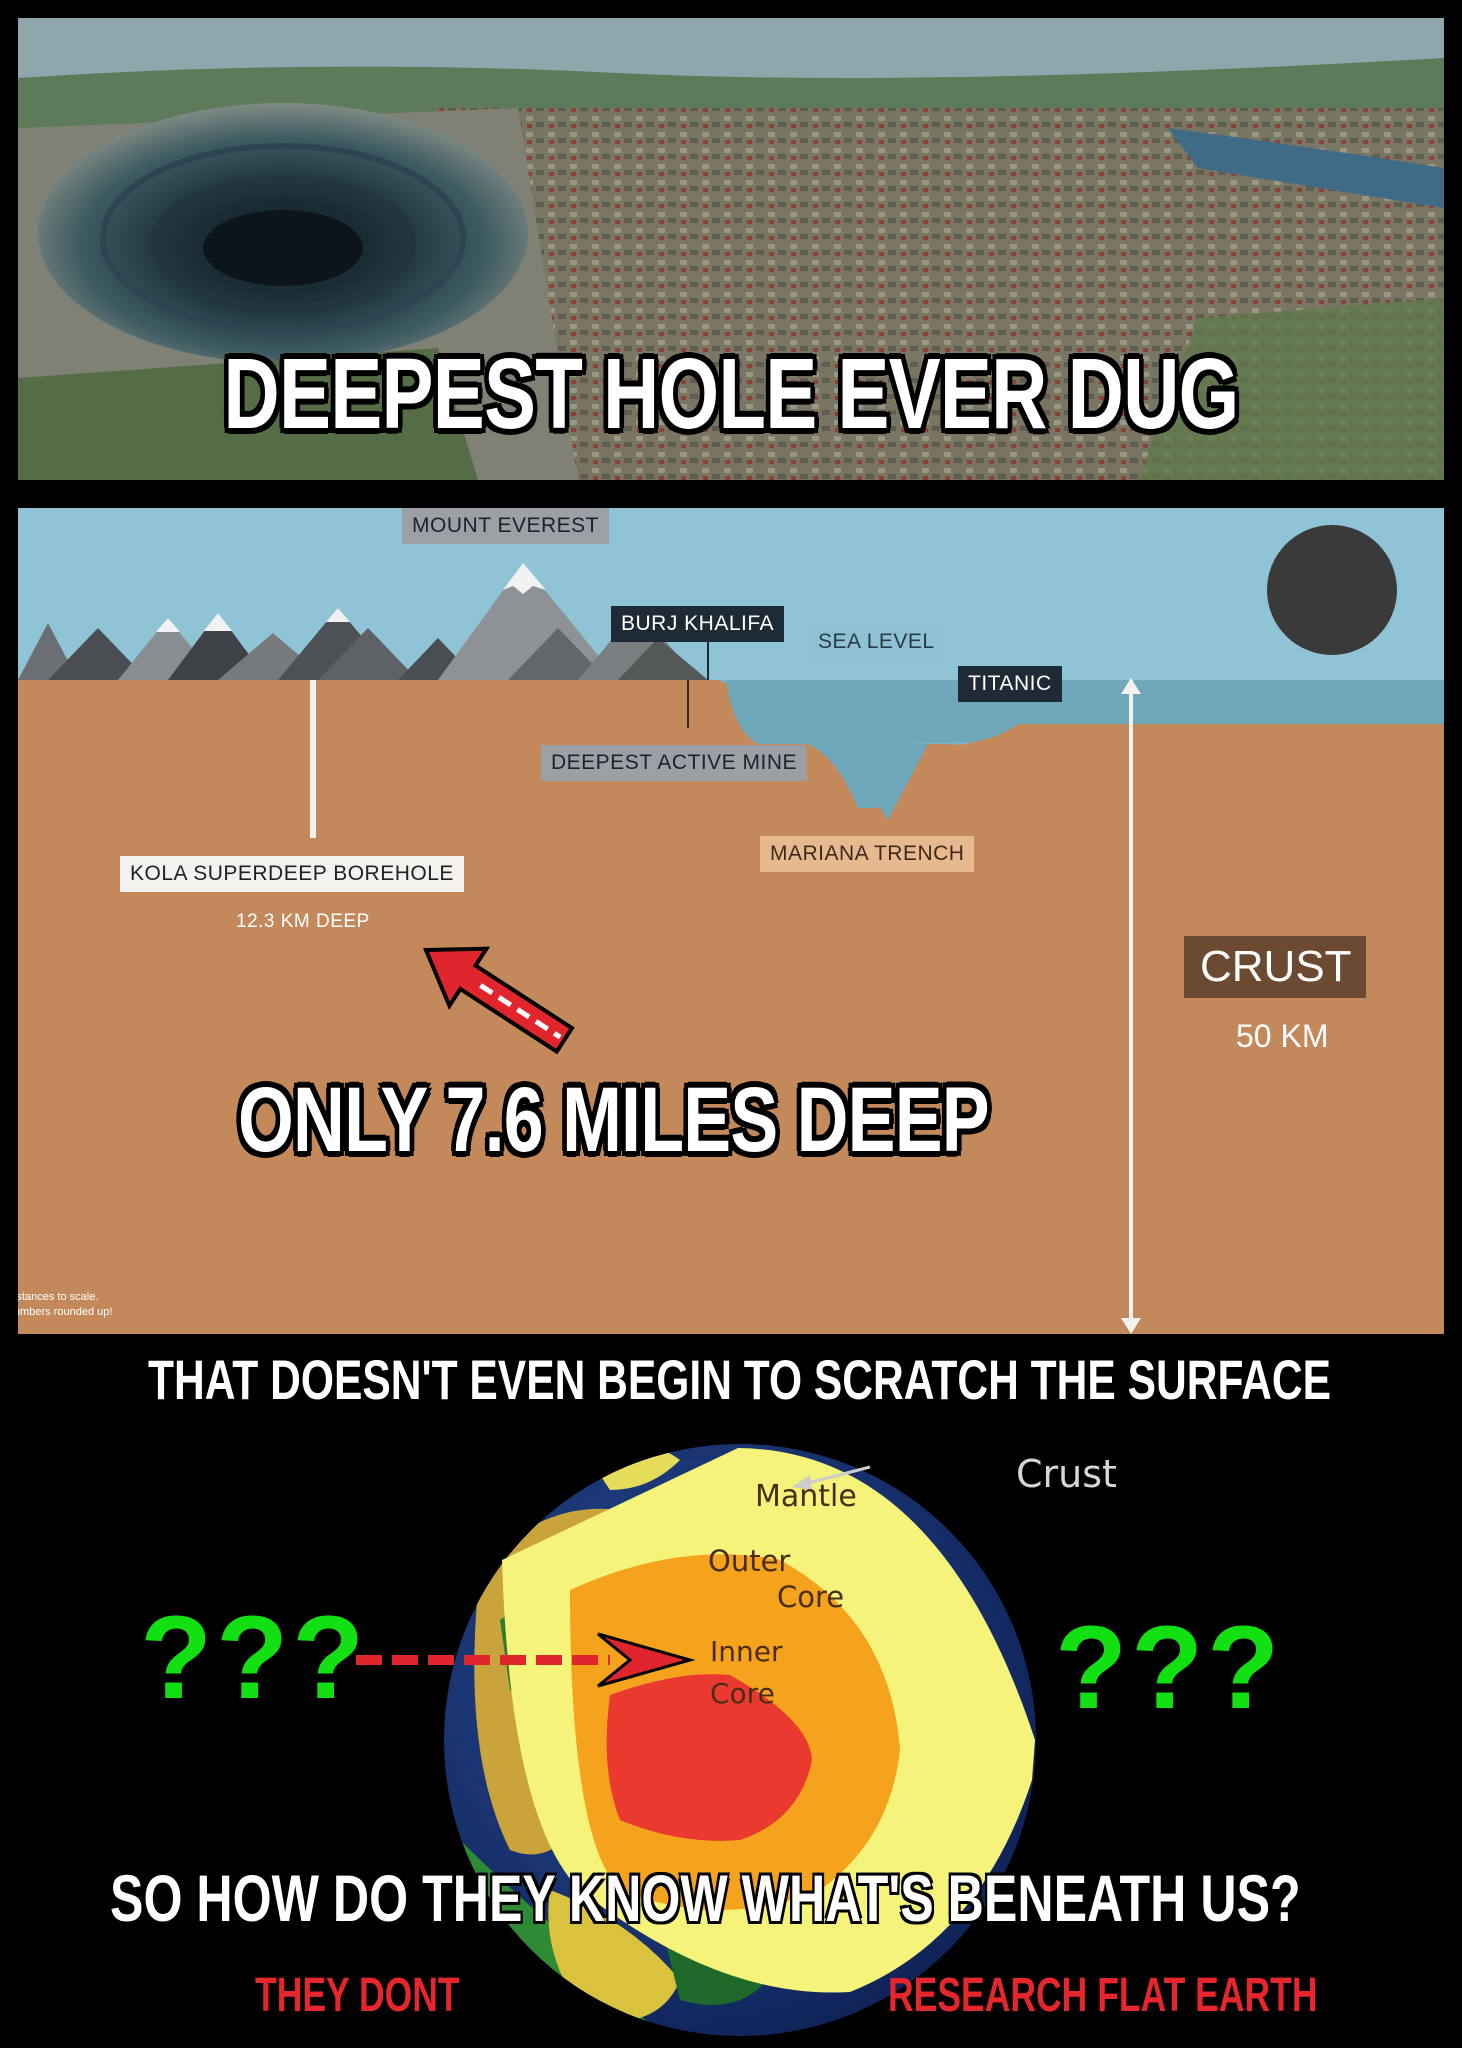 The height and width of the screenshot is (2048, 1462). Describe the element at coordinates (58, 1297) in the screenshot. I see `footnote-line-1: istances to scale.` at that location.